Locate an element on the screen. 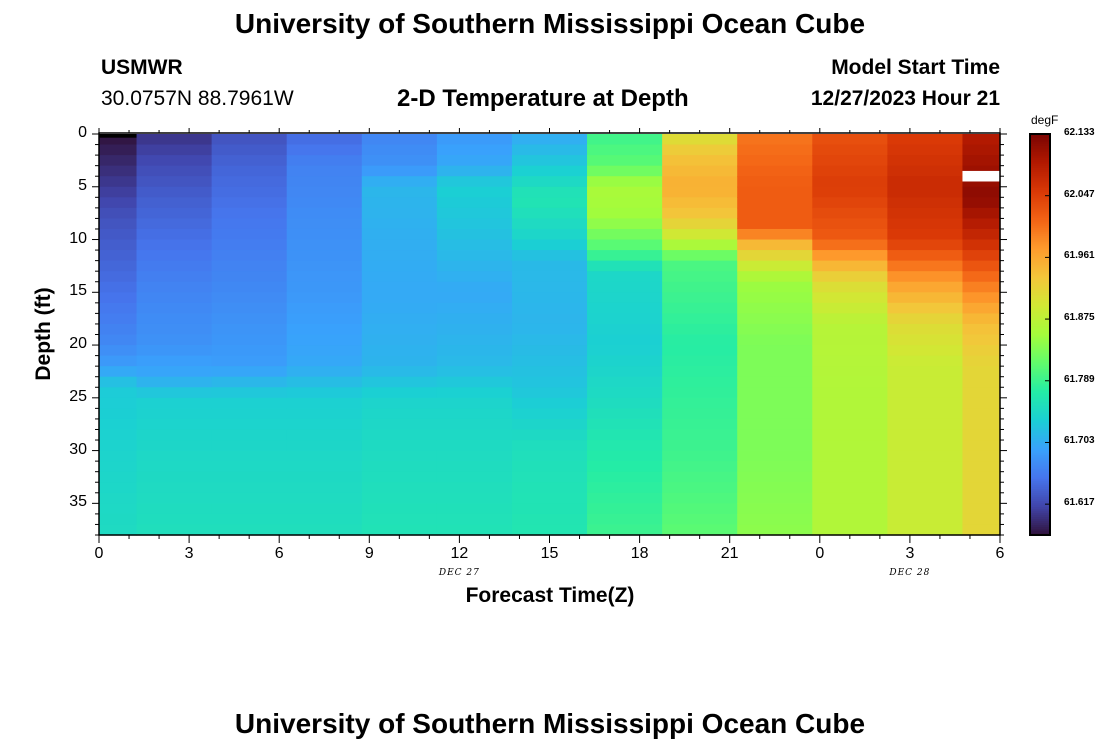  x-tick-label: 18 is located at coordinates (639, 553).